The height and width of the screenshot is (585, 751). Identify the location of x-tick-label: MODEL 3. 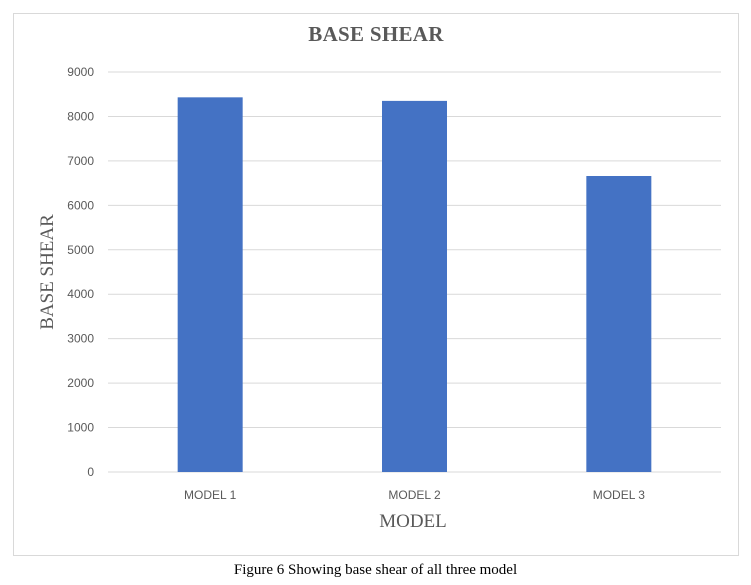
(619, 495).